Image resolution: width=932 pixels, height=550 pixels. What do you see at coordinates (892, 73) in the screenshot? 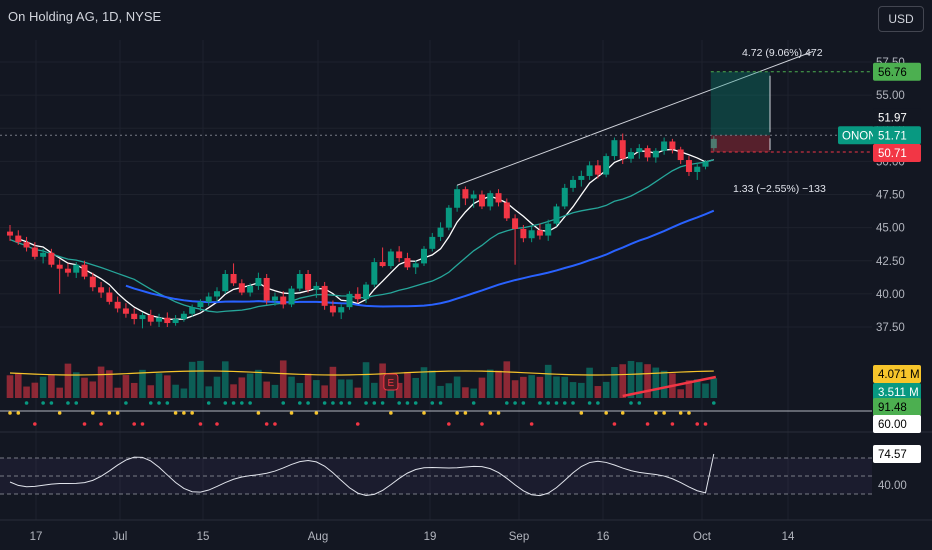
I see `target-price-tag-text: 56.76` at bounding box center [892, 73].